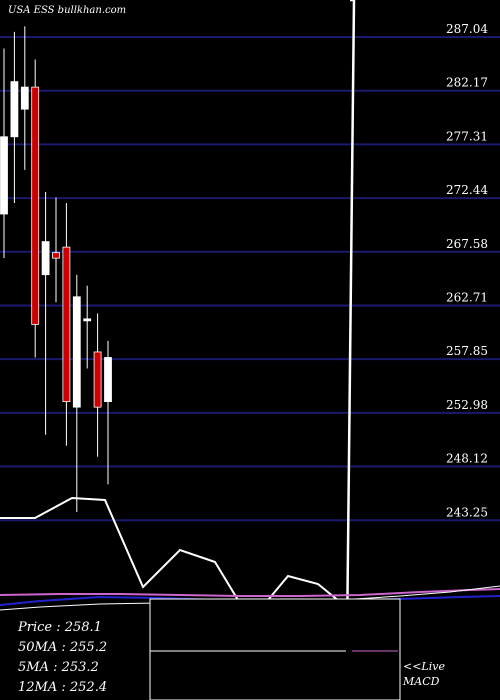 Image resolution: width=500 pixels, height=700 pixels. I want to click on y-tick-label: 272.44, so click(467, 190).